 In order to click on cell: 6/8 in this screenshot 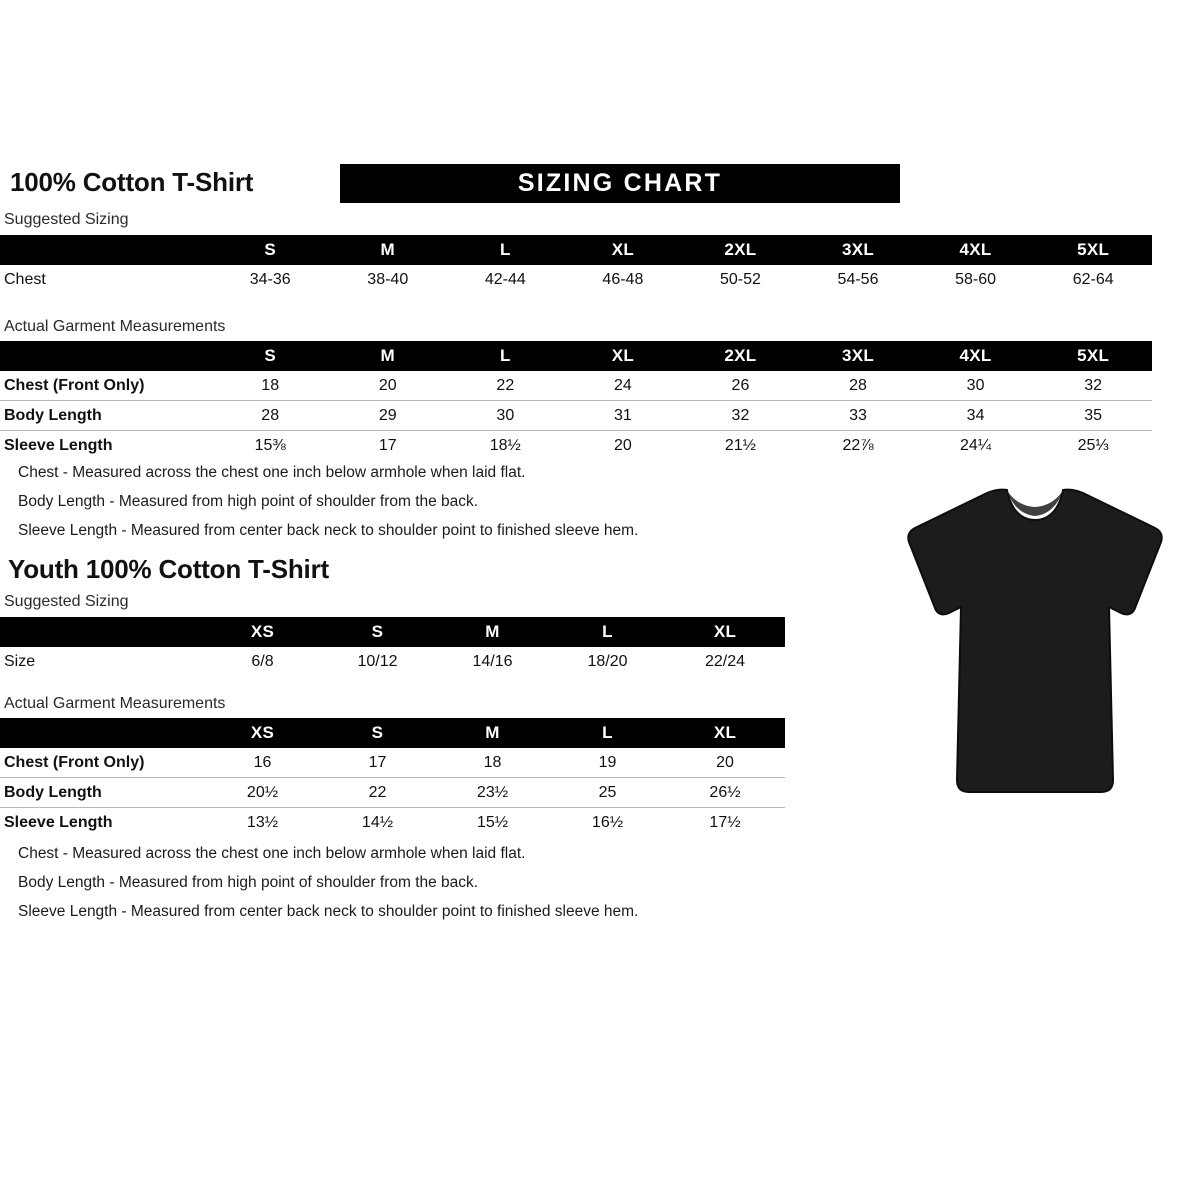, I will do `click(262, 661)`.